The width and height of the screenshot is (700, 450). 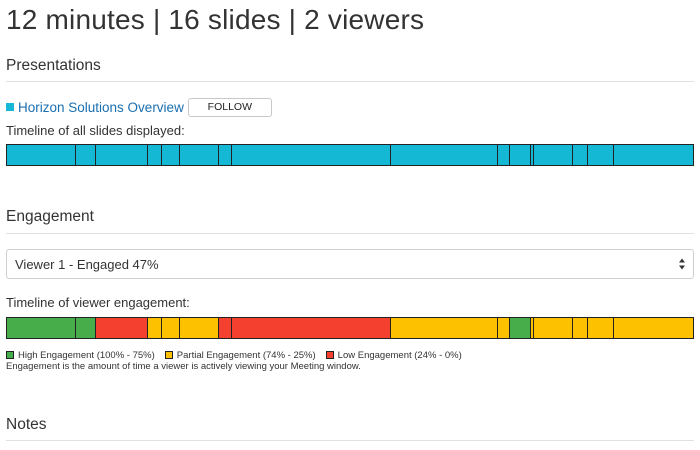 What do you see at coordinates (215, 19) in the screenshot?
I see `page-title: 12 minutes | 16 slides | 2 viewers` at bounding box center [215, 19].